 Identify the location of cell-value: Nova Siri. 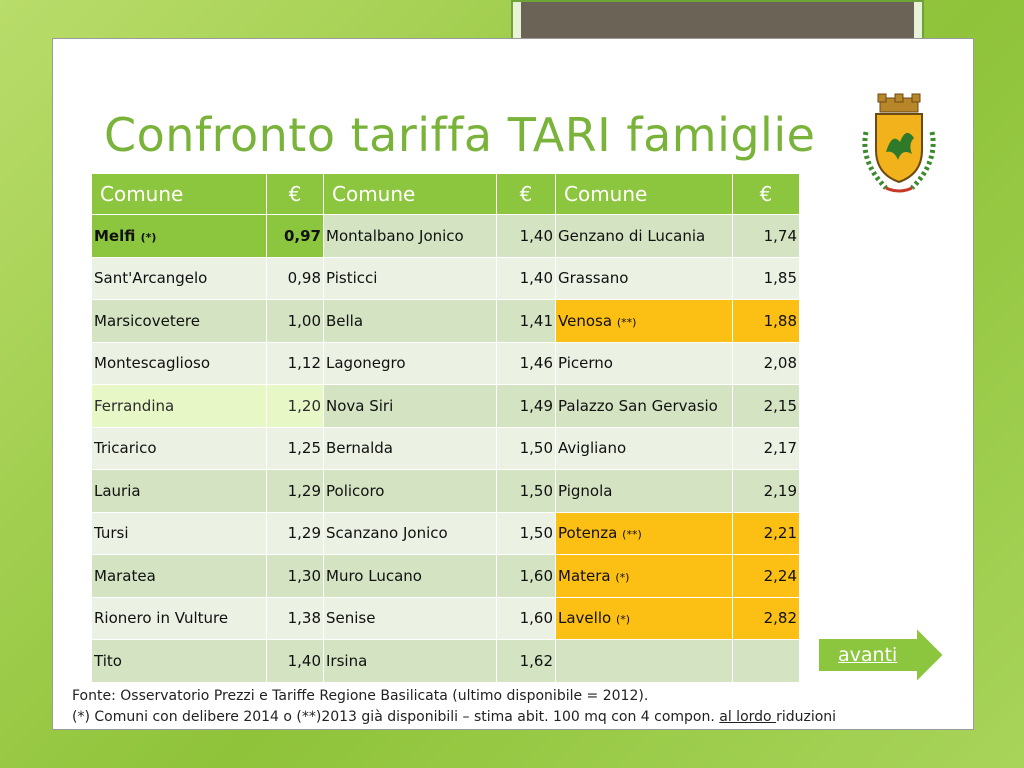
(360, 405).